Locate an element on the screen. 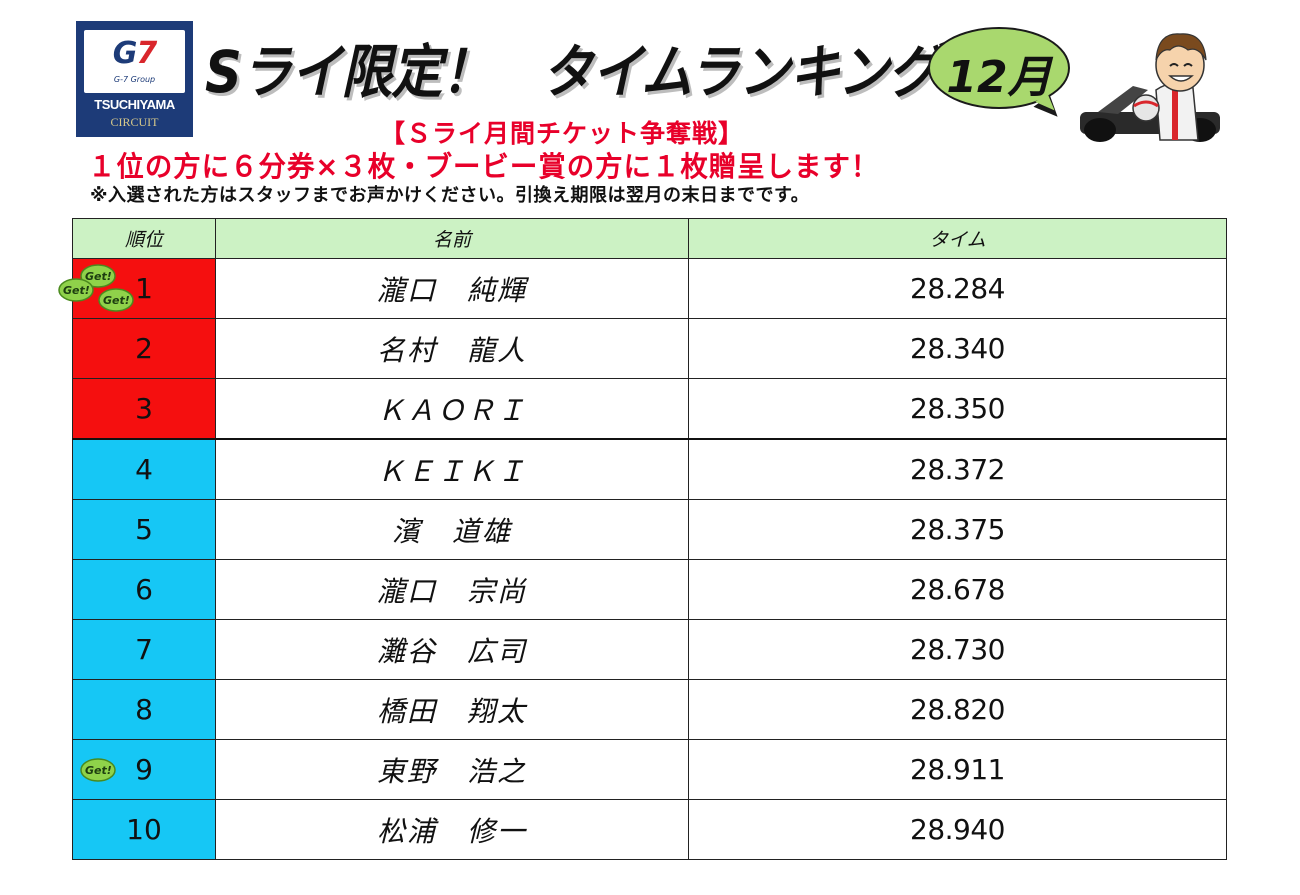 This screenshot has width=1300, height=895. logo-group-text: G-7 Group is located at coordinates (134, 79).